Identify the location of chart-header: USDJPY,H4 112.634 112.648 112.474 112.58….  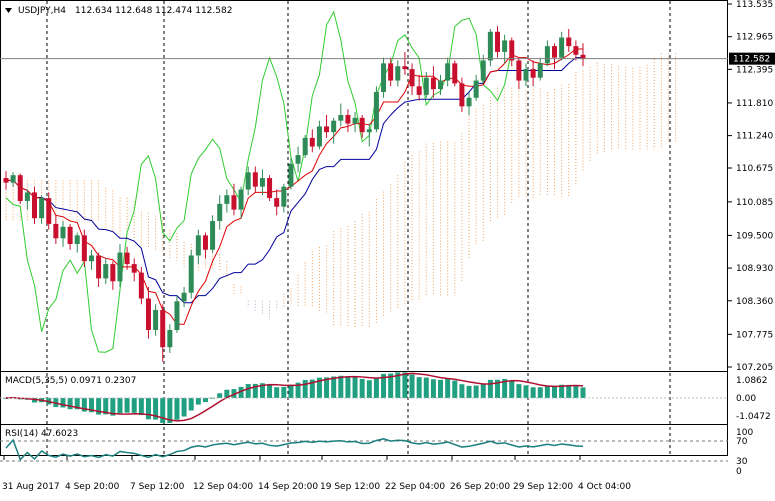
(118, 11).